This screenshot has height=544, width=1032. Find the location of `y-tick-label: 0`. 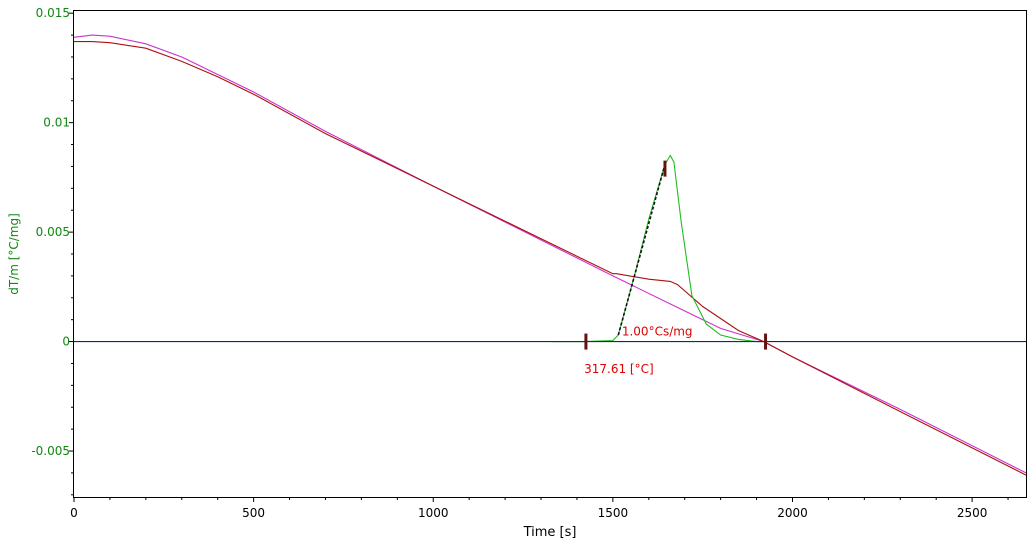

y-tick-label: 0 is located at coordinates (66, 342).